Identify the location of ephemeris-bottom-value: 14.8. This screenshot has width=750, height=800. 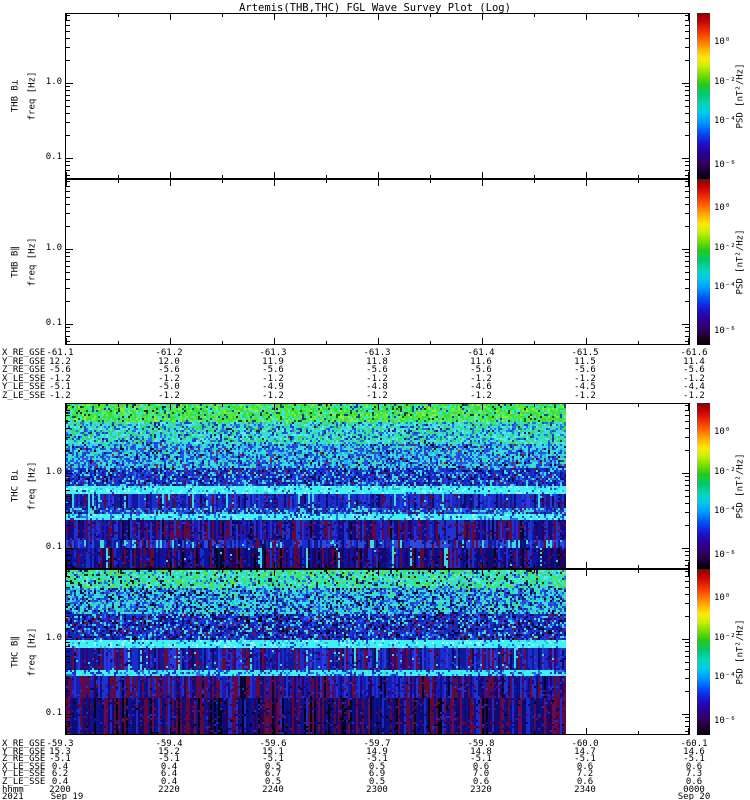
(481, 751).